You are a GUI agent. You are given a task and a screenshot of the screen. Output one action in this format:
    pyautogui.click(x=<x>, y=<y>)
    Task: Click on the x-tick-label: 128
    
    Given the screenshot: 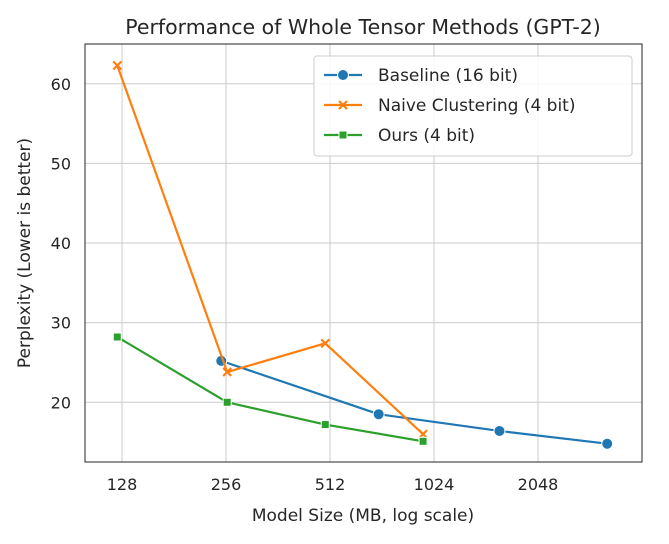 What is the action you would take?
    pyautogui.click(x=122, y=484)
    